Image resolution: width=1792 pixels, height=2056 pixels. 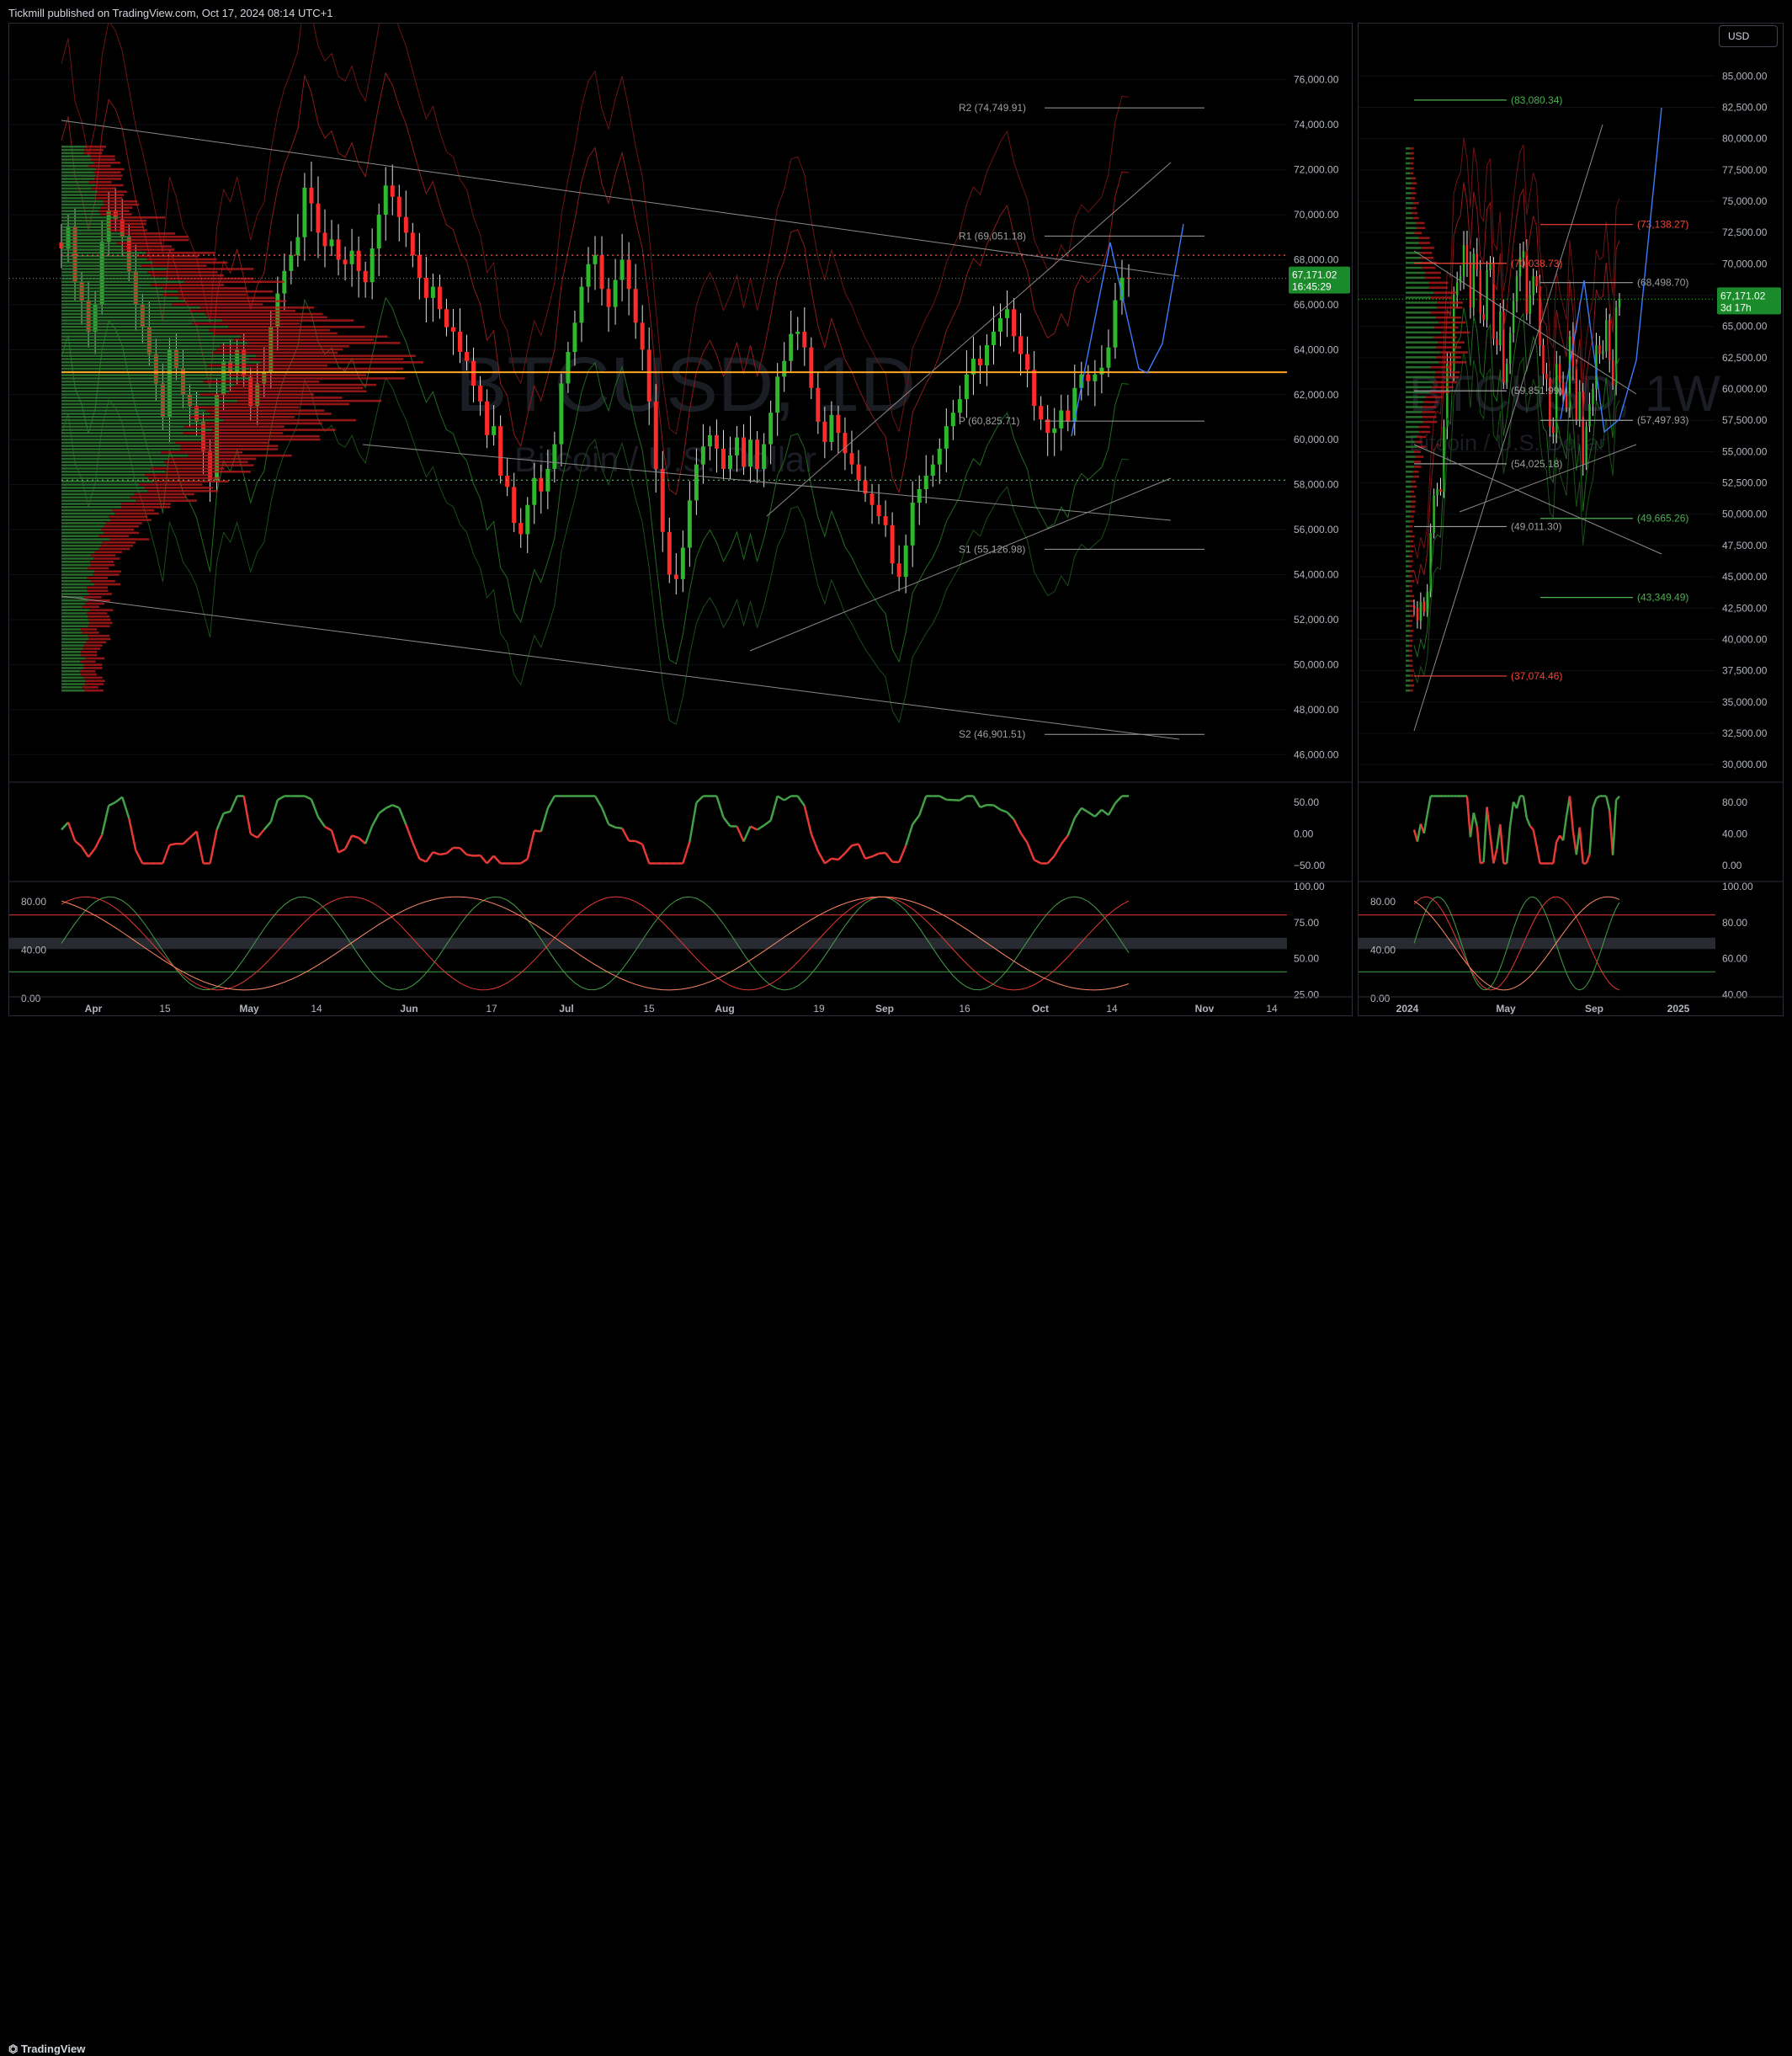 What do you see at coordinates (249, 1009) in the screenshot?
I see `time-tick-label: May` at bounding box center [249, 1009].